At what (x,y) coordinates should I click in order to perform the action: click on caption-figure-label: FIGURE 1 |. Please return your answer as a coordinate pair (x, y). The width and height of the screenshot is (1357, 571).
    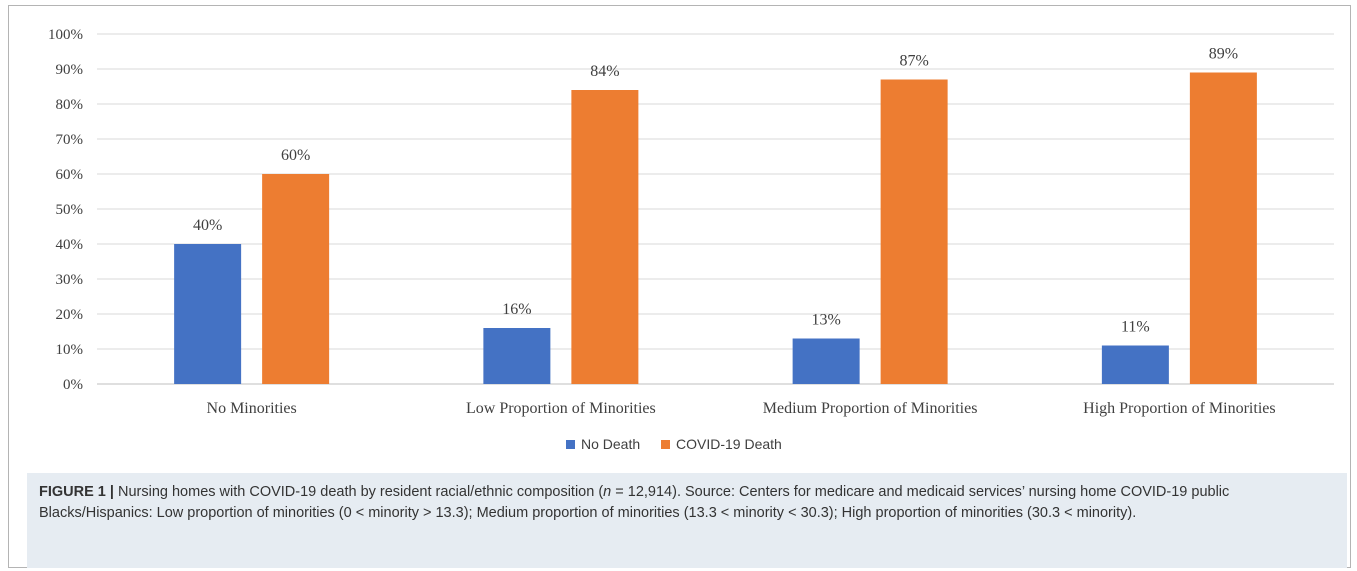
    Looking at the image, I should click on (76, 492).